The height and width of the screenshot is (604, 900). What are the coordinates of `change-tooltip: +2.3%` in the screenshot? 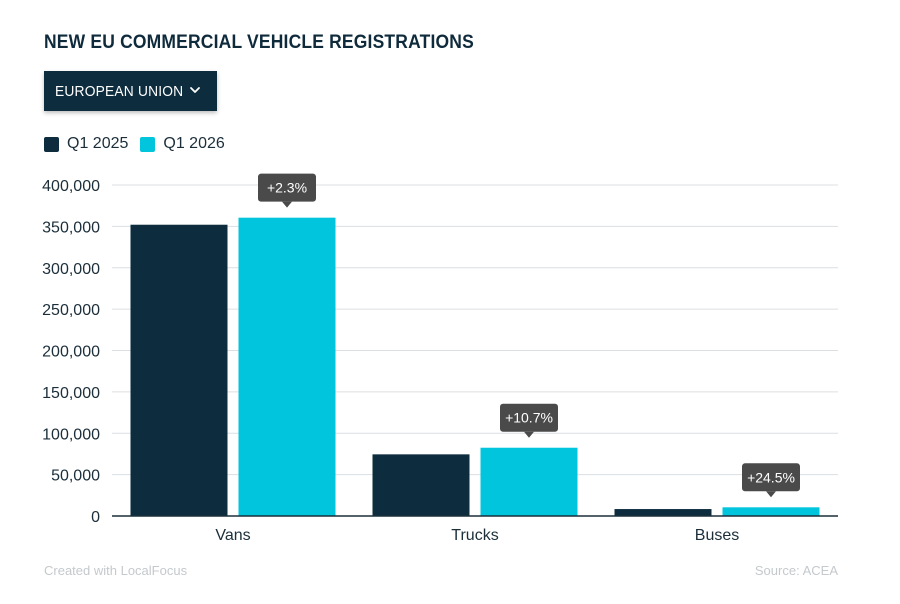 It's located at (287, 190).